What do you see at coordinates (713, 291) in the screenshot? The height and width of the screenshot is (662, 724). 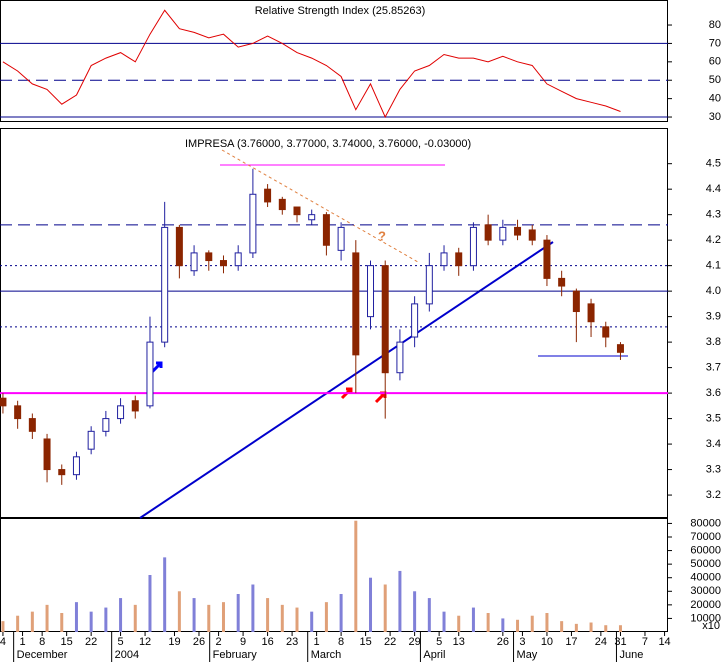 I see `y-tick-label: 4.0` at bounding box center [713, 291].